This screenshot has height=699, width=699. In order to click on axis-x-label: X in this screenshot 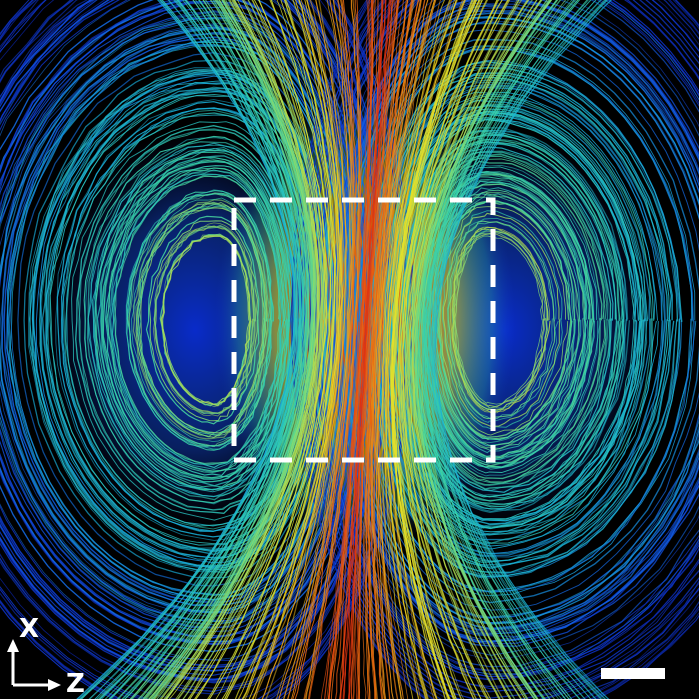, I will do `click(29, 629)`.